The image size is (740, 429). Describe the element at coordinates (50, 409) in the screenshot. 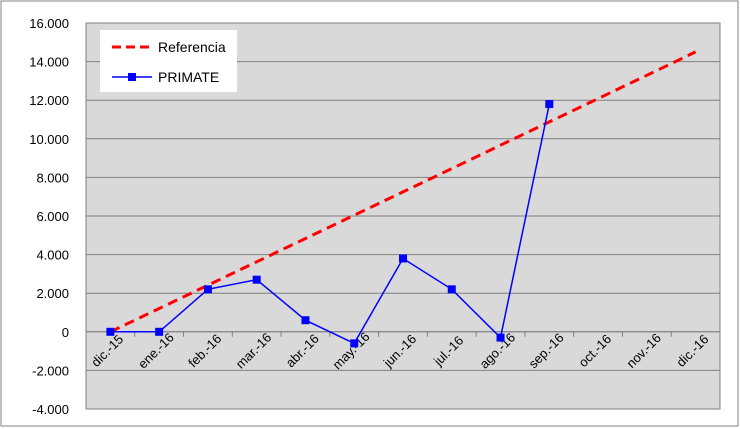

I see `y-tick-label: -4.000` at that location.